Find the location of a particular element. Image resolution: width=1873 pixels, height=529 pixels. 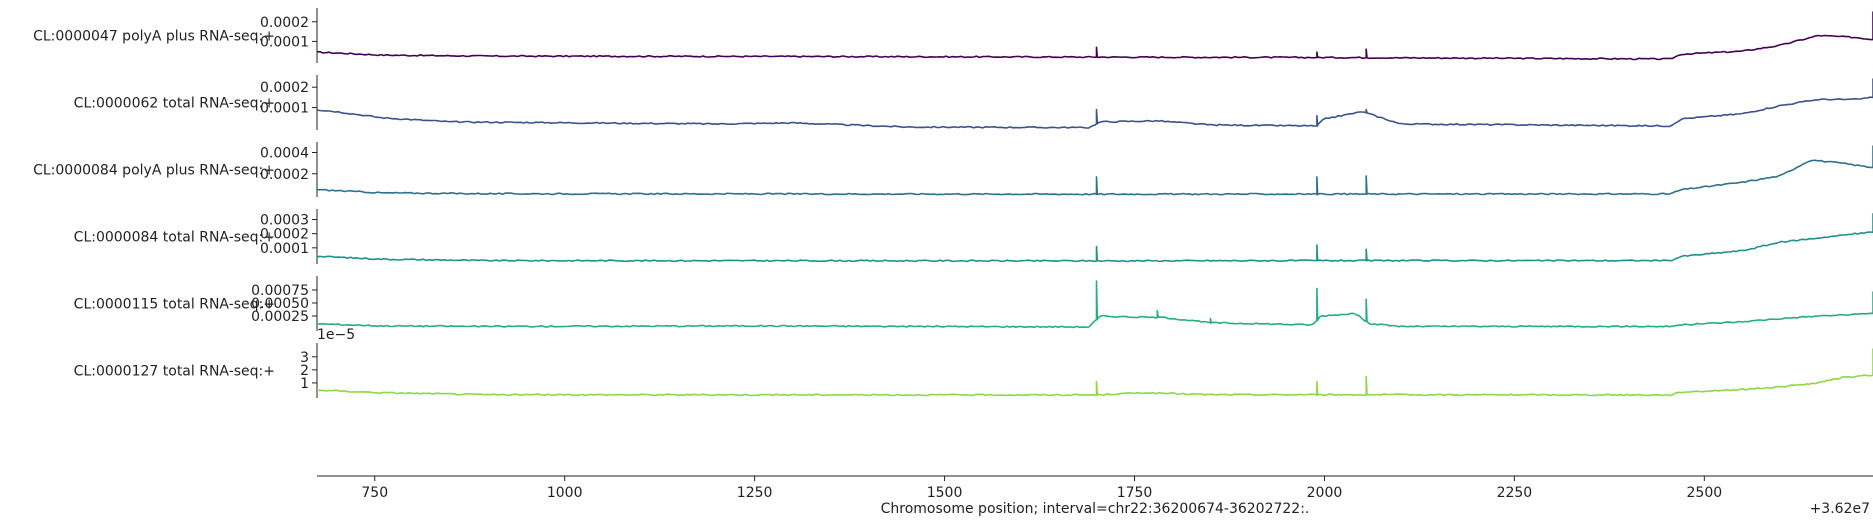

x-tick-label: 750 is located at coordinates (374, 493).